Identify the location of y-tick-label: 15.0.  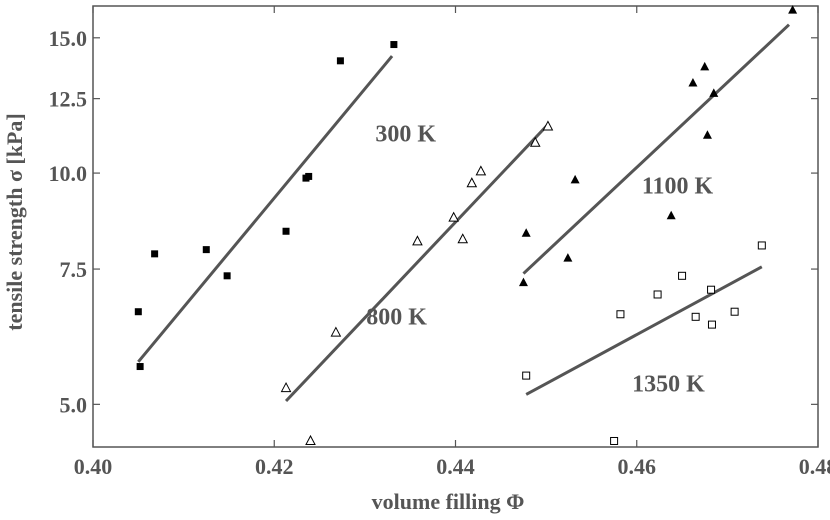
(68, 38).